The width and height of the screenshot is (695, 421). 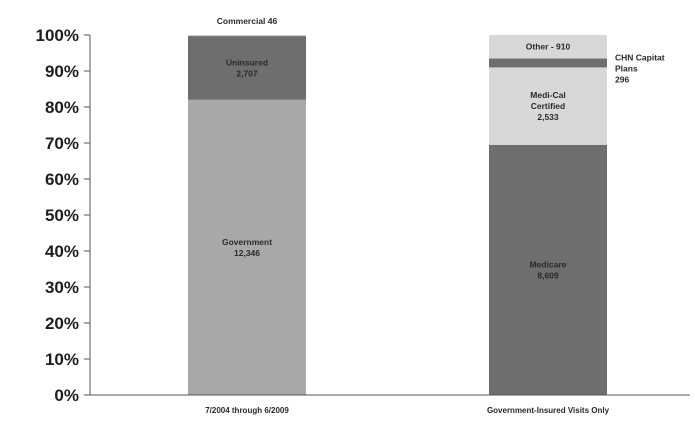 What do you see at coordinates (548, 117) in the screenshot?
I see `segment-label-line: 2,533` at bounding box center [548, 117].